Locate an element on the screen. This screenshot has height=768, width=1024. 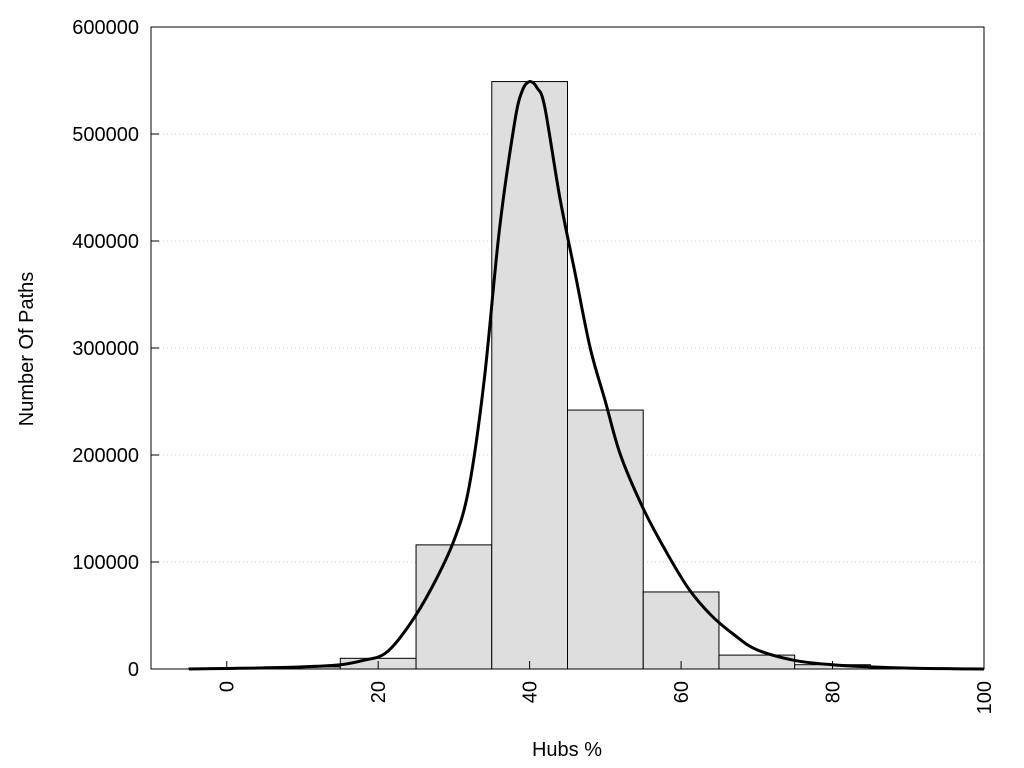
y-tick-label: 300000 is located at coordinates (105, 349).